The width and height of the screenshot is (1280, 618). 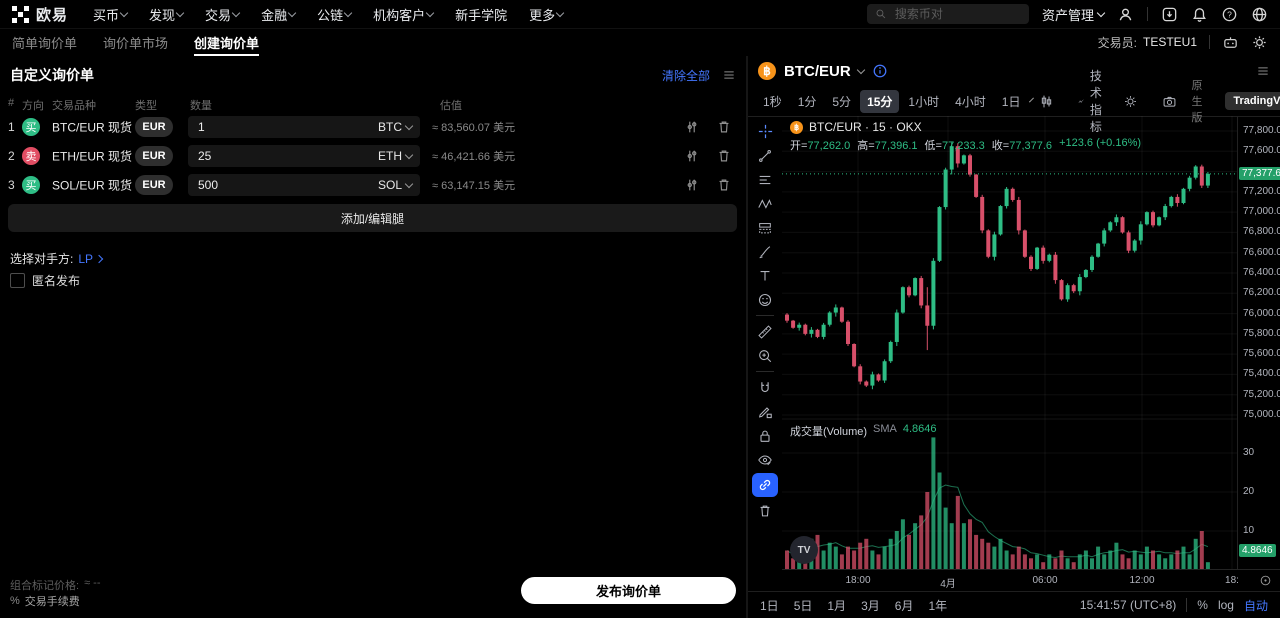 I want to click on okx-logo: 欧易, so click(x=40, y=14).